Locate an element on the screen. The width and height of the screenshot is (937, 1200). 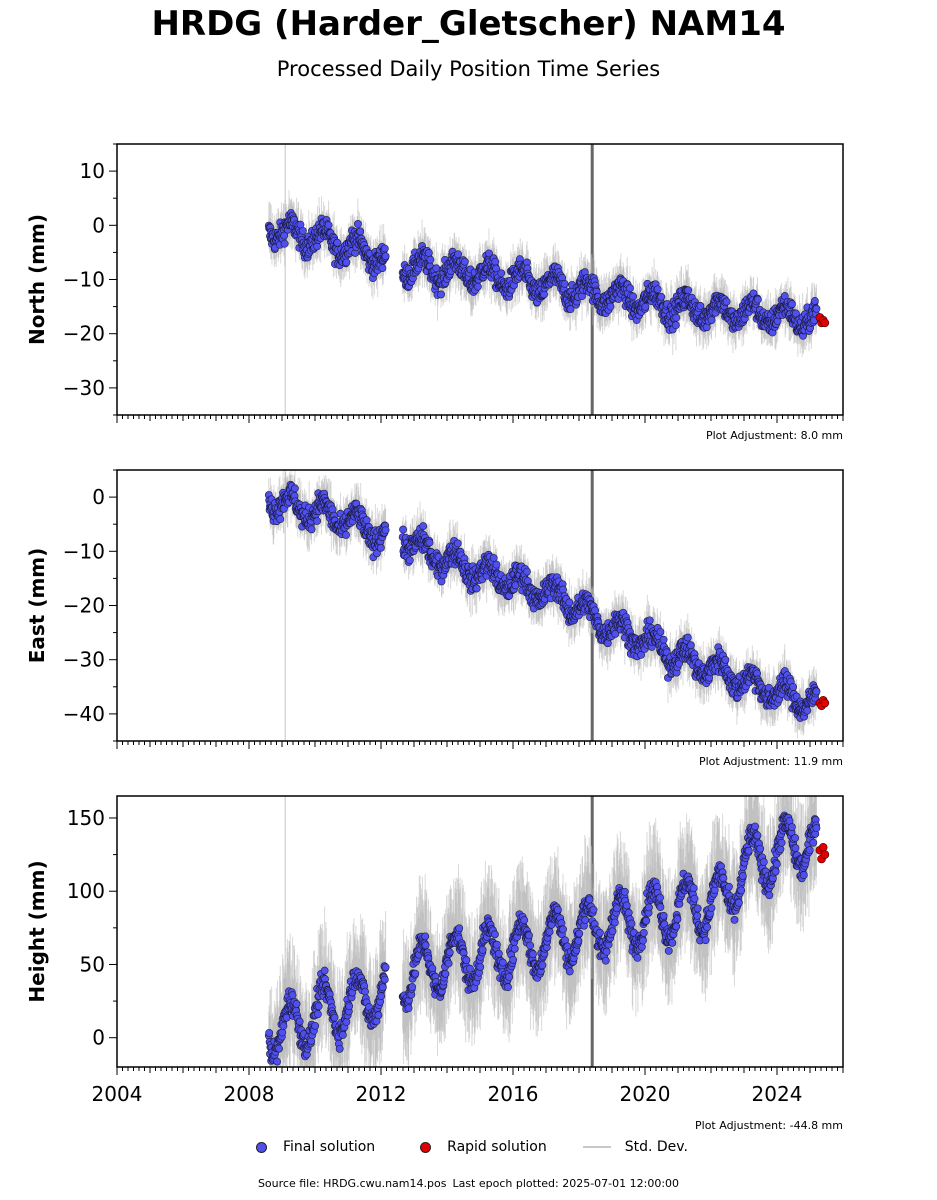
north-series-final is located at coordinates (542, 273).